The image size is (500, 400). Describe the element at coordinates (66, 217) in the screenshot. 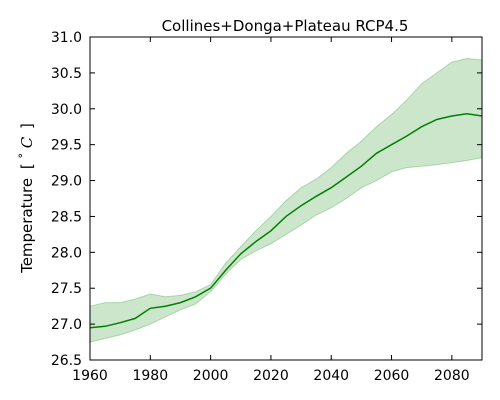

I see `y-tick-label: 28.5` at that location.